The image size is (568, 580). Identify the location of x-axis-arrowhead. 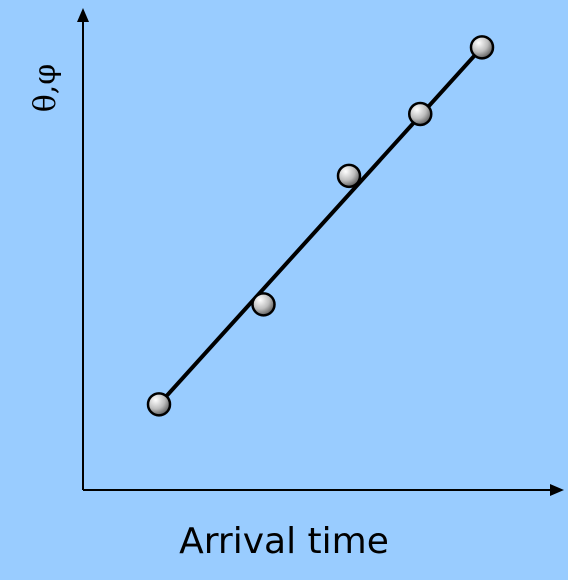
(557, 490).